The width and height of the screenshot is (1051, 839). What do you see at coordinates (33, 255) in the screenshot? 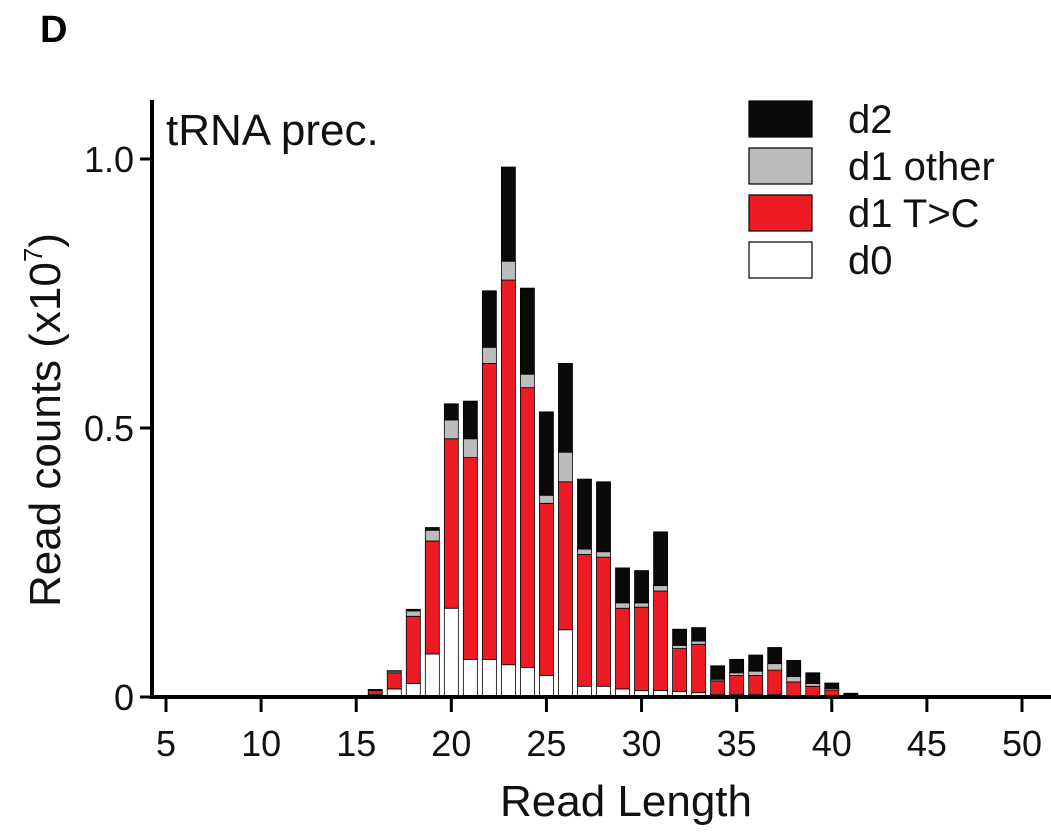
I see `y-axis-title-exponent: 7` at bounding box center [33, 255].